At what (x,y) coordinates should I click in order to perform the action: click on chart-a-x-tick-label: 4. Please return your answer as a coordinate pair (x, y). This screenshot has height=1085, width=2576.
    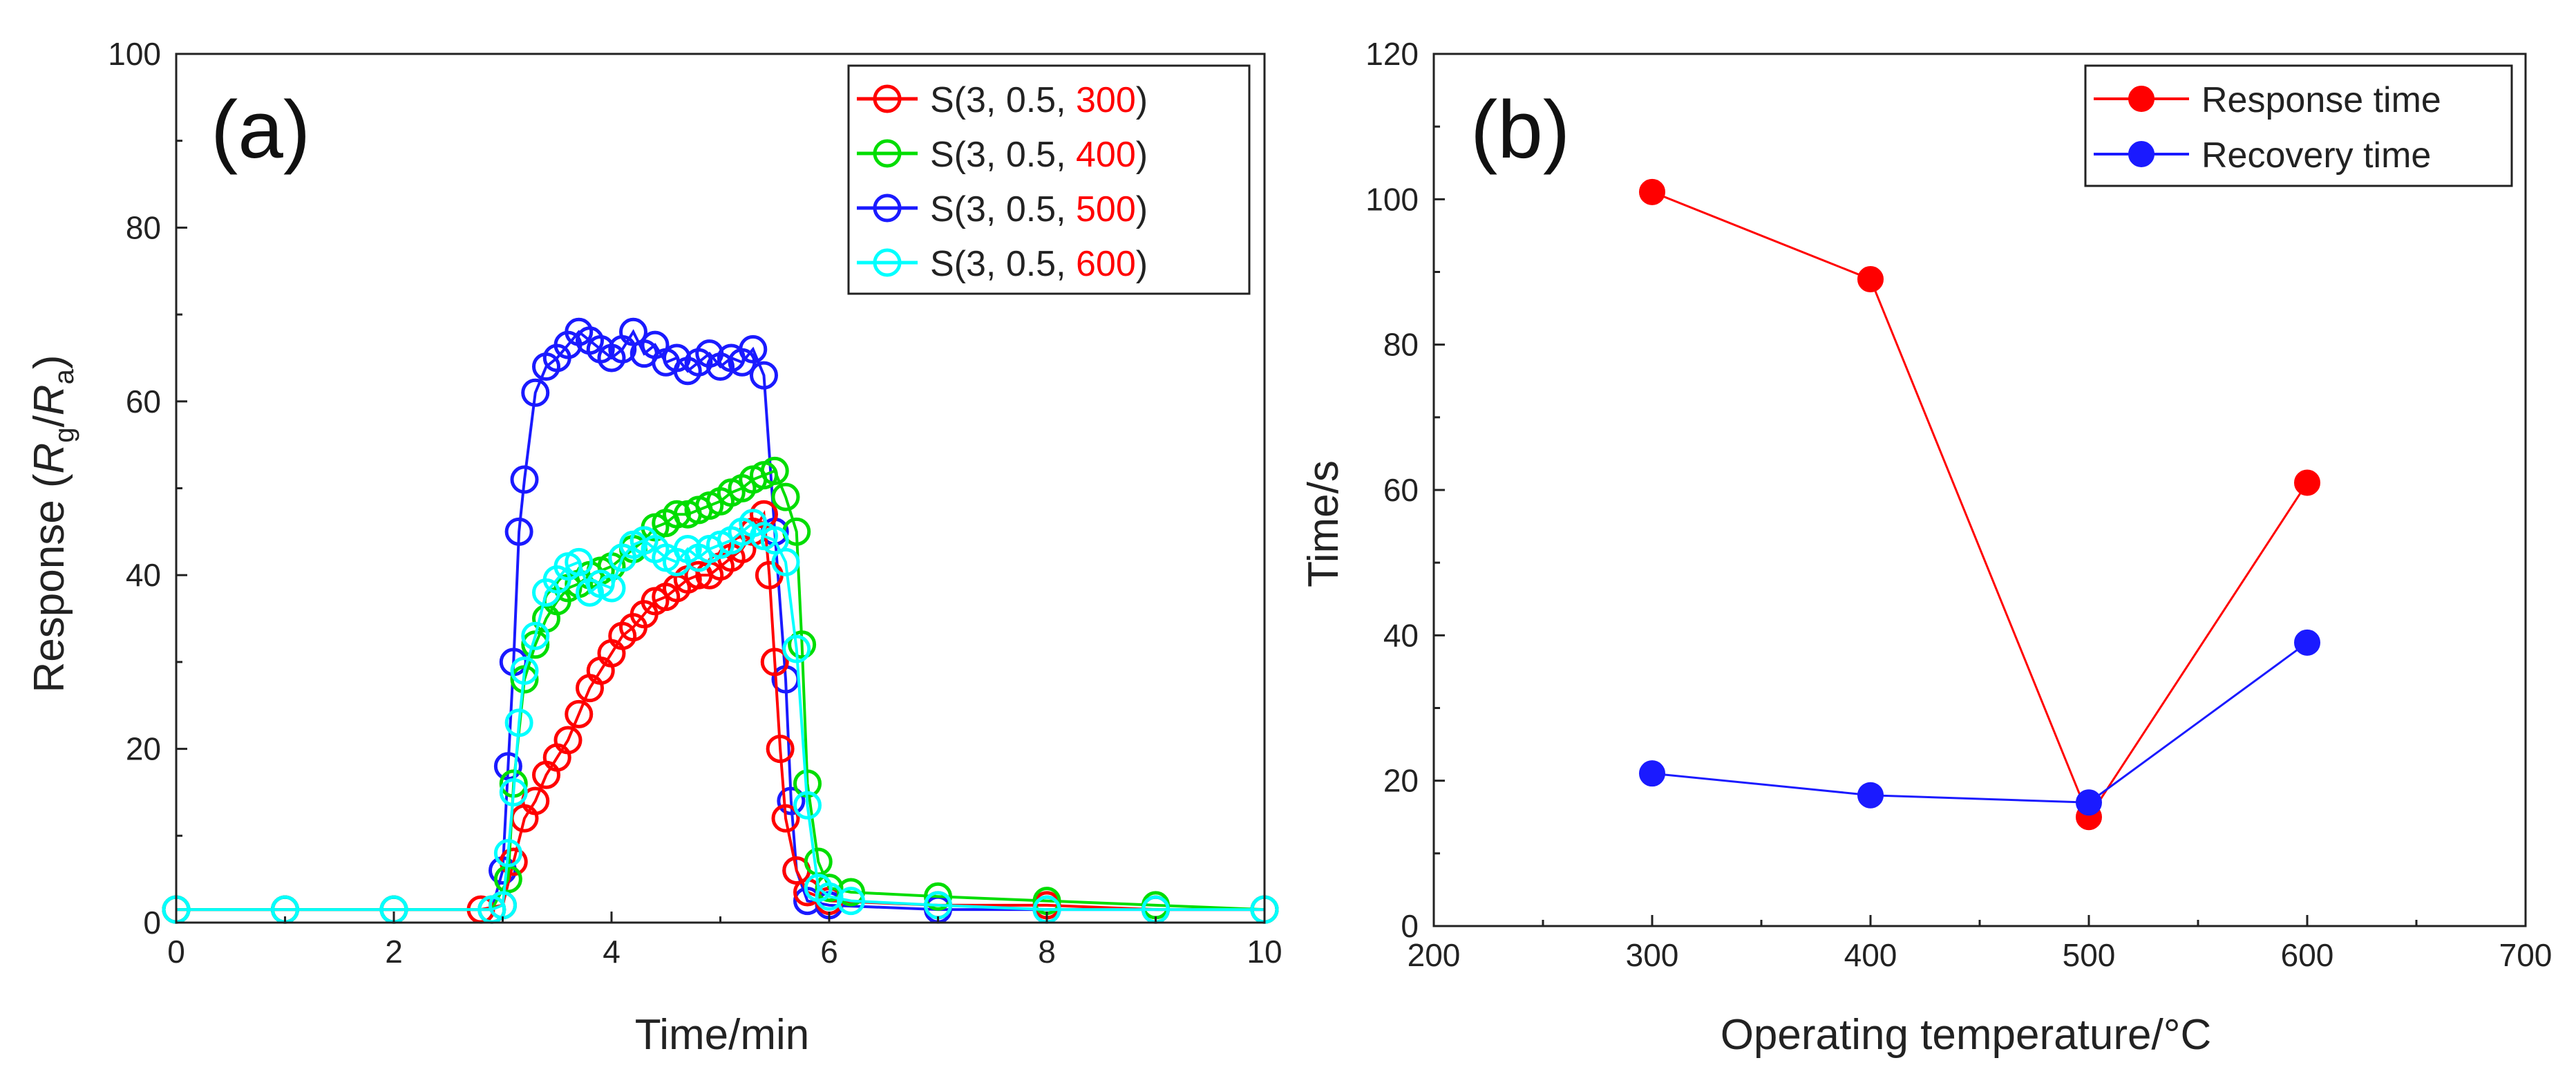
    Looking at the image, I should click on (612, 952).